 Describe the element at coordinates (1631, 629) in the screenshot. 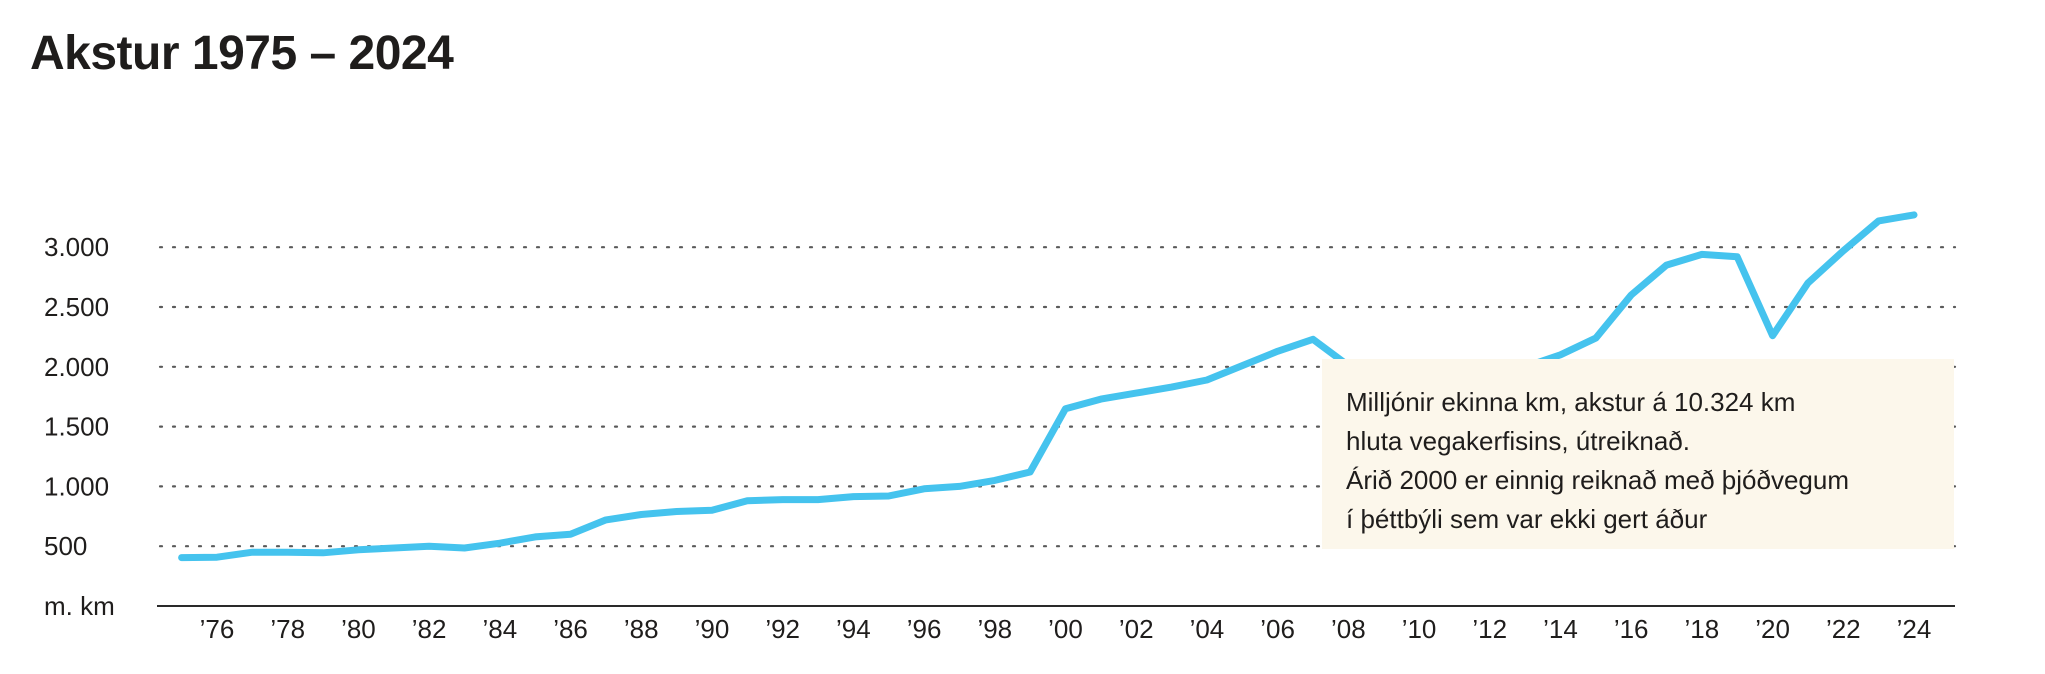

I see `x-tick-label: ’16` at that location.